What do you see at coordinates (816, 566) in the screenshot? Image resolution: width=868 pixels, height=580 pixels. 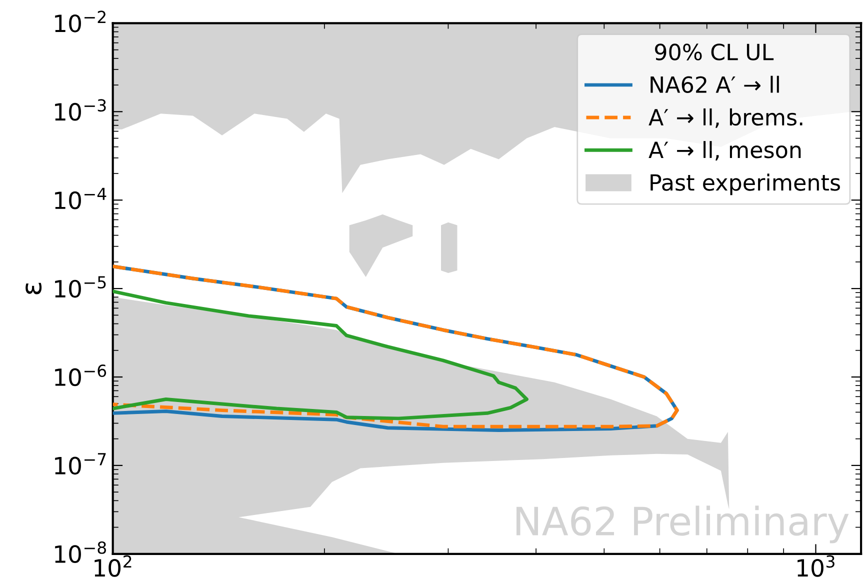 I see `x-tick-label: 10$^{3}$` at bounding box center [816, 566].